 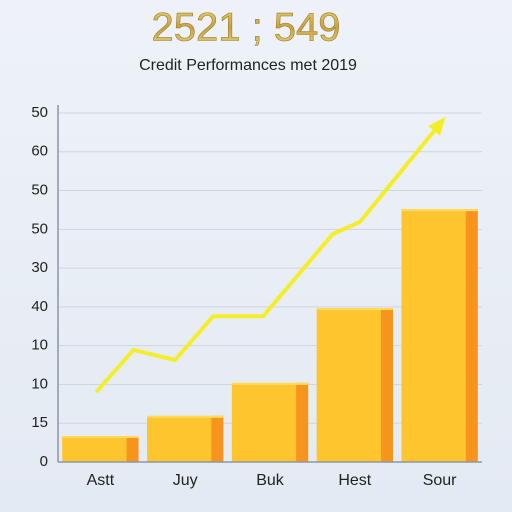 What do you see at coordinates (44, 461) in the screenshot?
I see `y-tick-label: 0` at bounding box center [44, 461].